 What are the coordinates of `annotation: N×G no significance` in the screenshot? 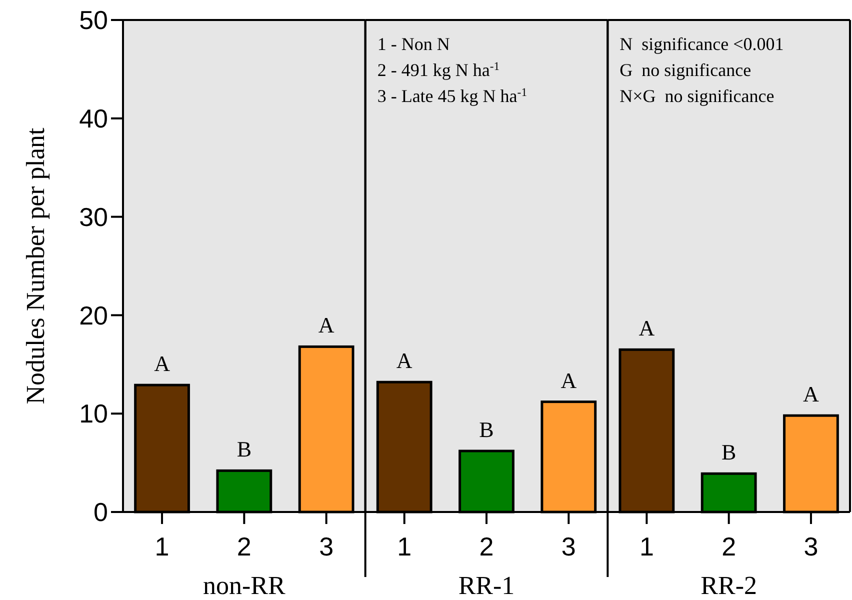 It's located at (697, 96).